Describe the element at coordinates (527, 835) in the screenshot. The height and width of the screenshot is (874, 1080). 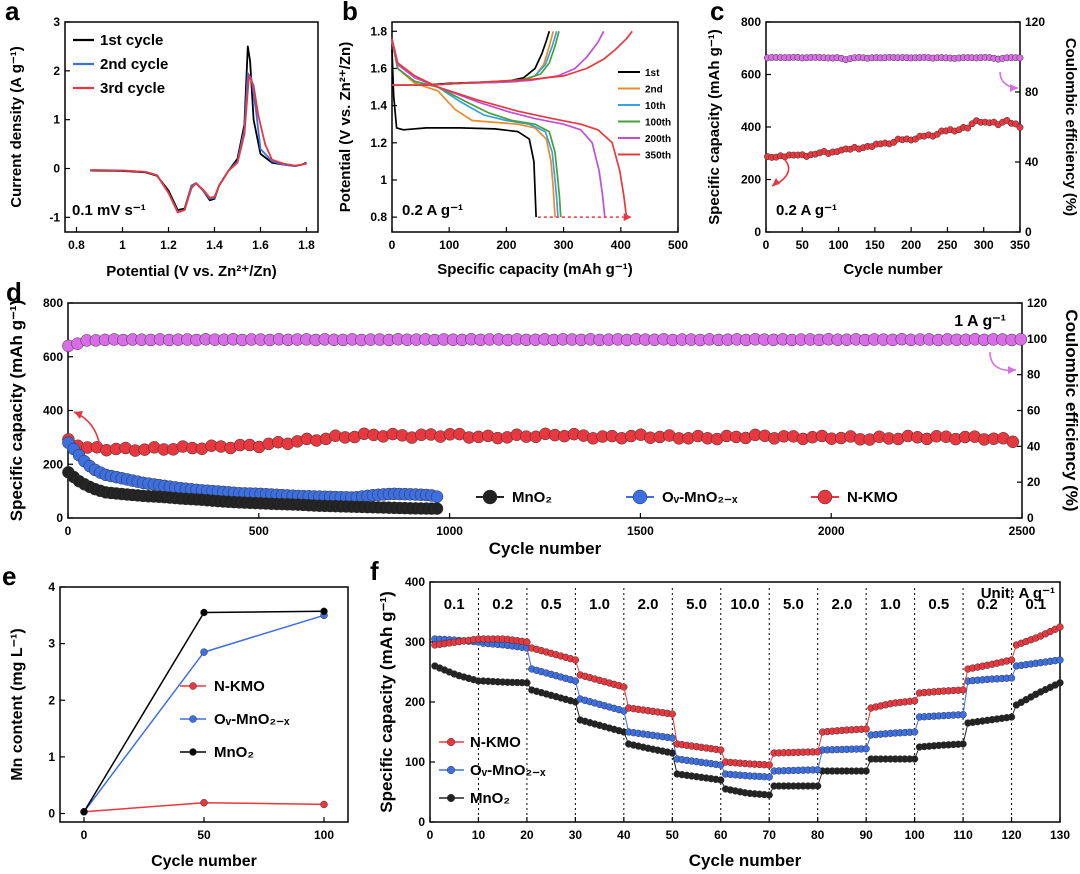
I see `x-tick-label: 20` at that location.